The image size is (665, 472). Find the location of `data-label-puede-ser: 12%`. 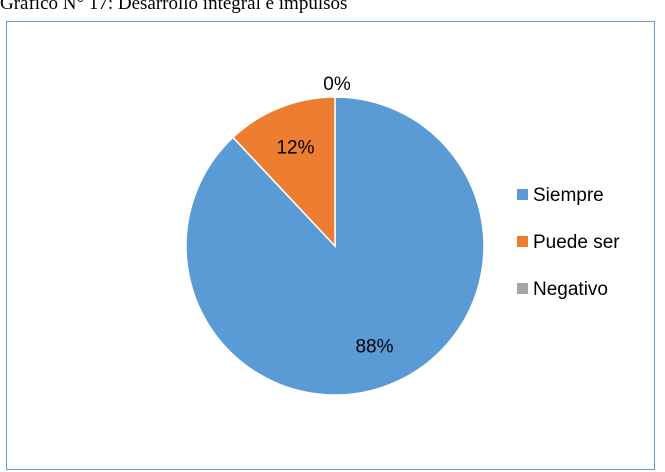

data-label-puede-ser: 12% is located at coordinates (295, 147).